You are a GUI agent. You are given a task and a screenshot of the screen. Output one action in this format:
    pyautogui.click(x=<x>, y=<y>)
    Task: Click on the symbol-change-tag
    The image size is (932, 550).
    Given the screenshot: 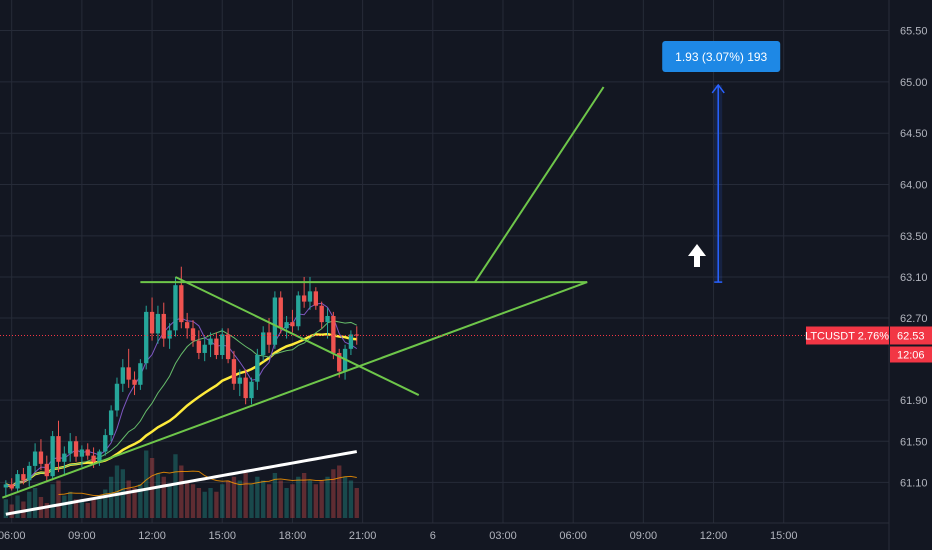 What is the action you would take?
    pyautogui.click(x=847, y=335)
    